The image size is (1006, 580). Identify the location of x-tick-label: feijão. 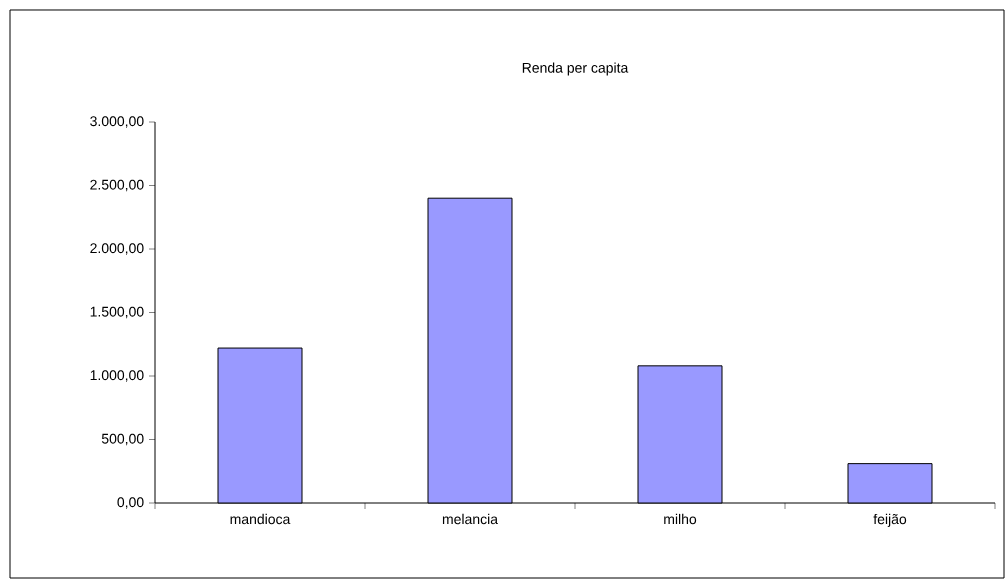
(890, 520).